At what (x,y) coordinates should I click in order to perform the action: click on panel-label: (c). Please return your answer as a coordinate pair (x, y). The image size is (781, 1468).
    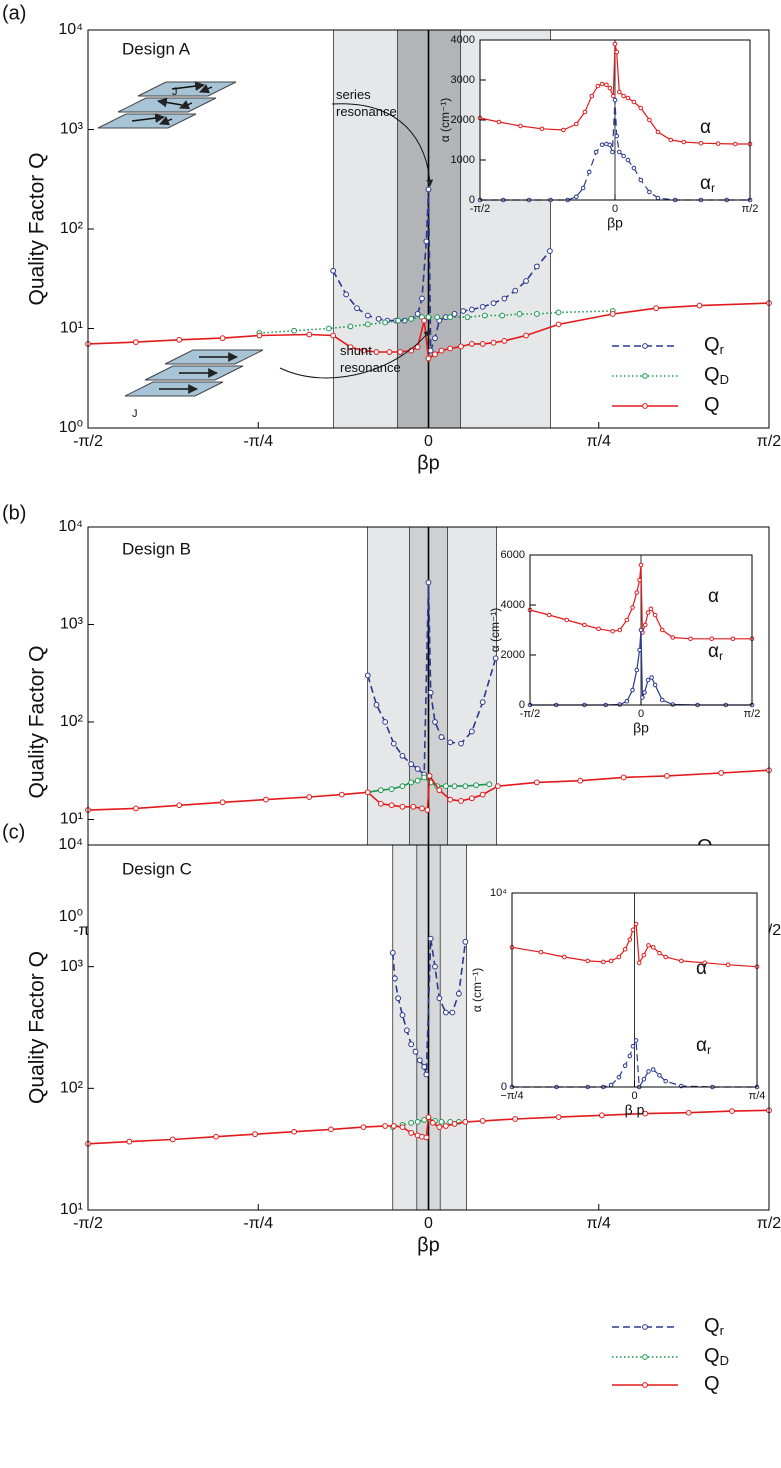
    Looking at the image, I should click on (13, 832).